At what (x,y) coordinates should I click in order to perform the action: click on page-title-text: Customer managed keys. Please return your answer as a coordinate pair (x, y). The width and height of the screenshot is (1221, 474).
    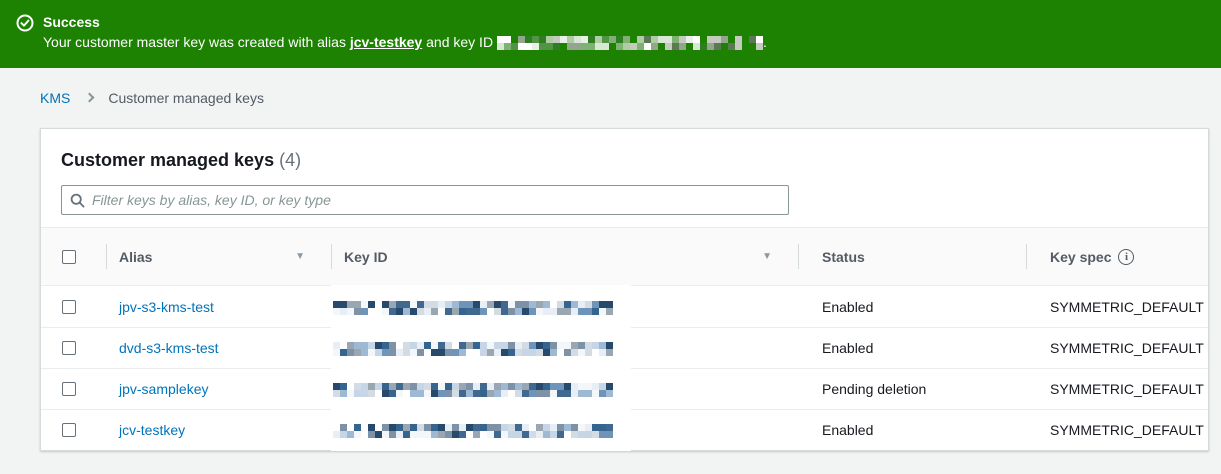
    Looking at the image, I should click on (168, 160).